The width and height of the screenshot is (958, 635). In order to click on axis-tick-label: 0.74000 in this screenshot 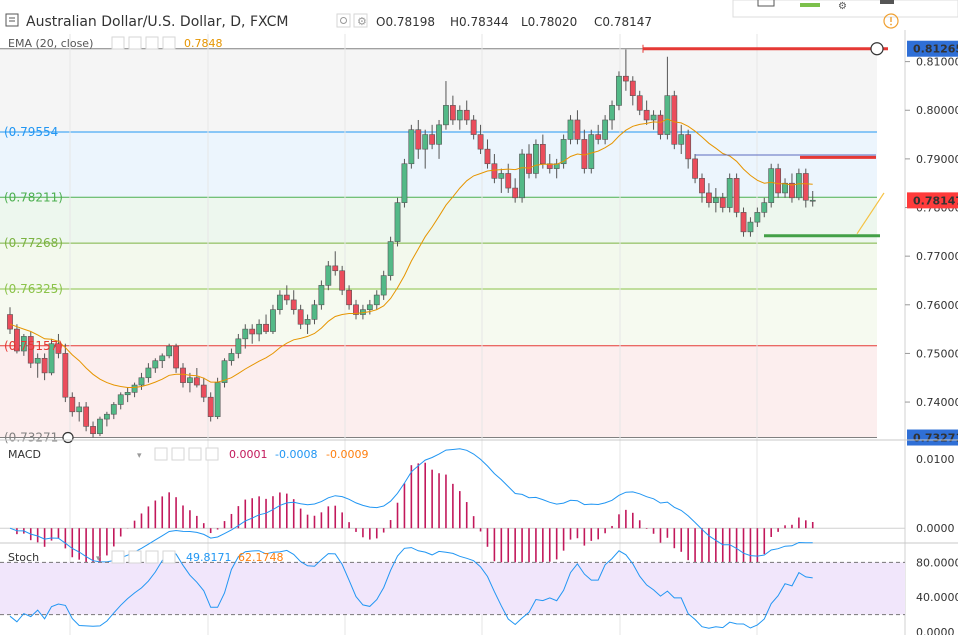, I will do `click(937, 402)`.